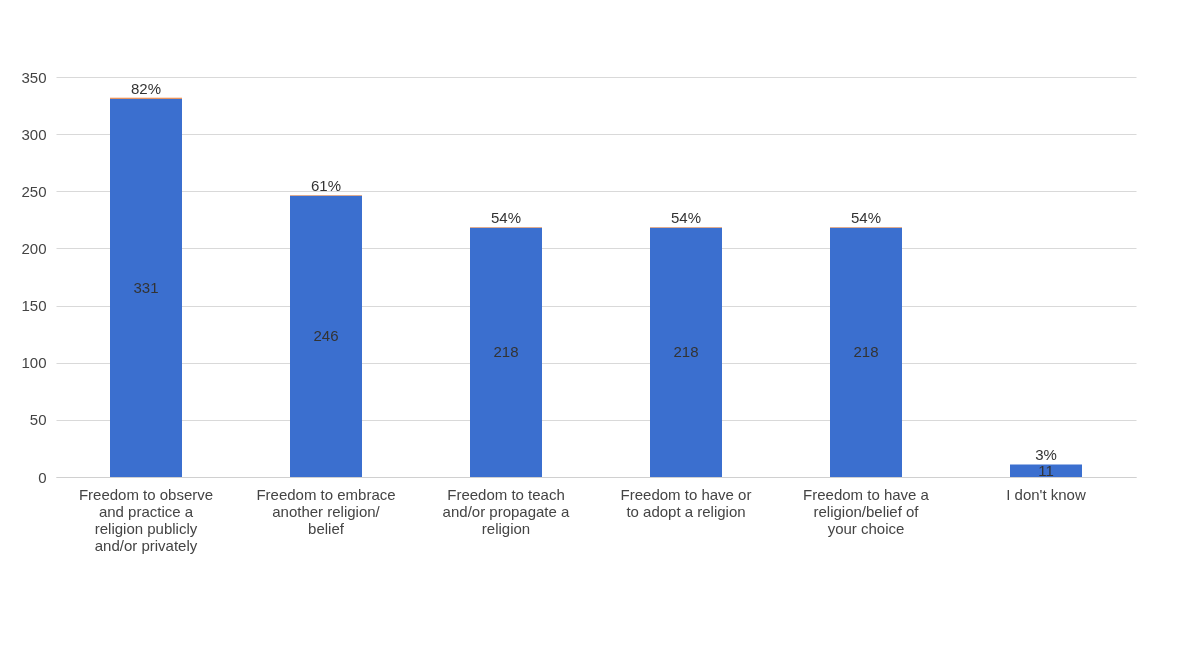 Image resolution: width=1204 pixels, height=662 pixels. I want to click on data-label: 11, so click(1046, 470).